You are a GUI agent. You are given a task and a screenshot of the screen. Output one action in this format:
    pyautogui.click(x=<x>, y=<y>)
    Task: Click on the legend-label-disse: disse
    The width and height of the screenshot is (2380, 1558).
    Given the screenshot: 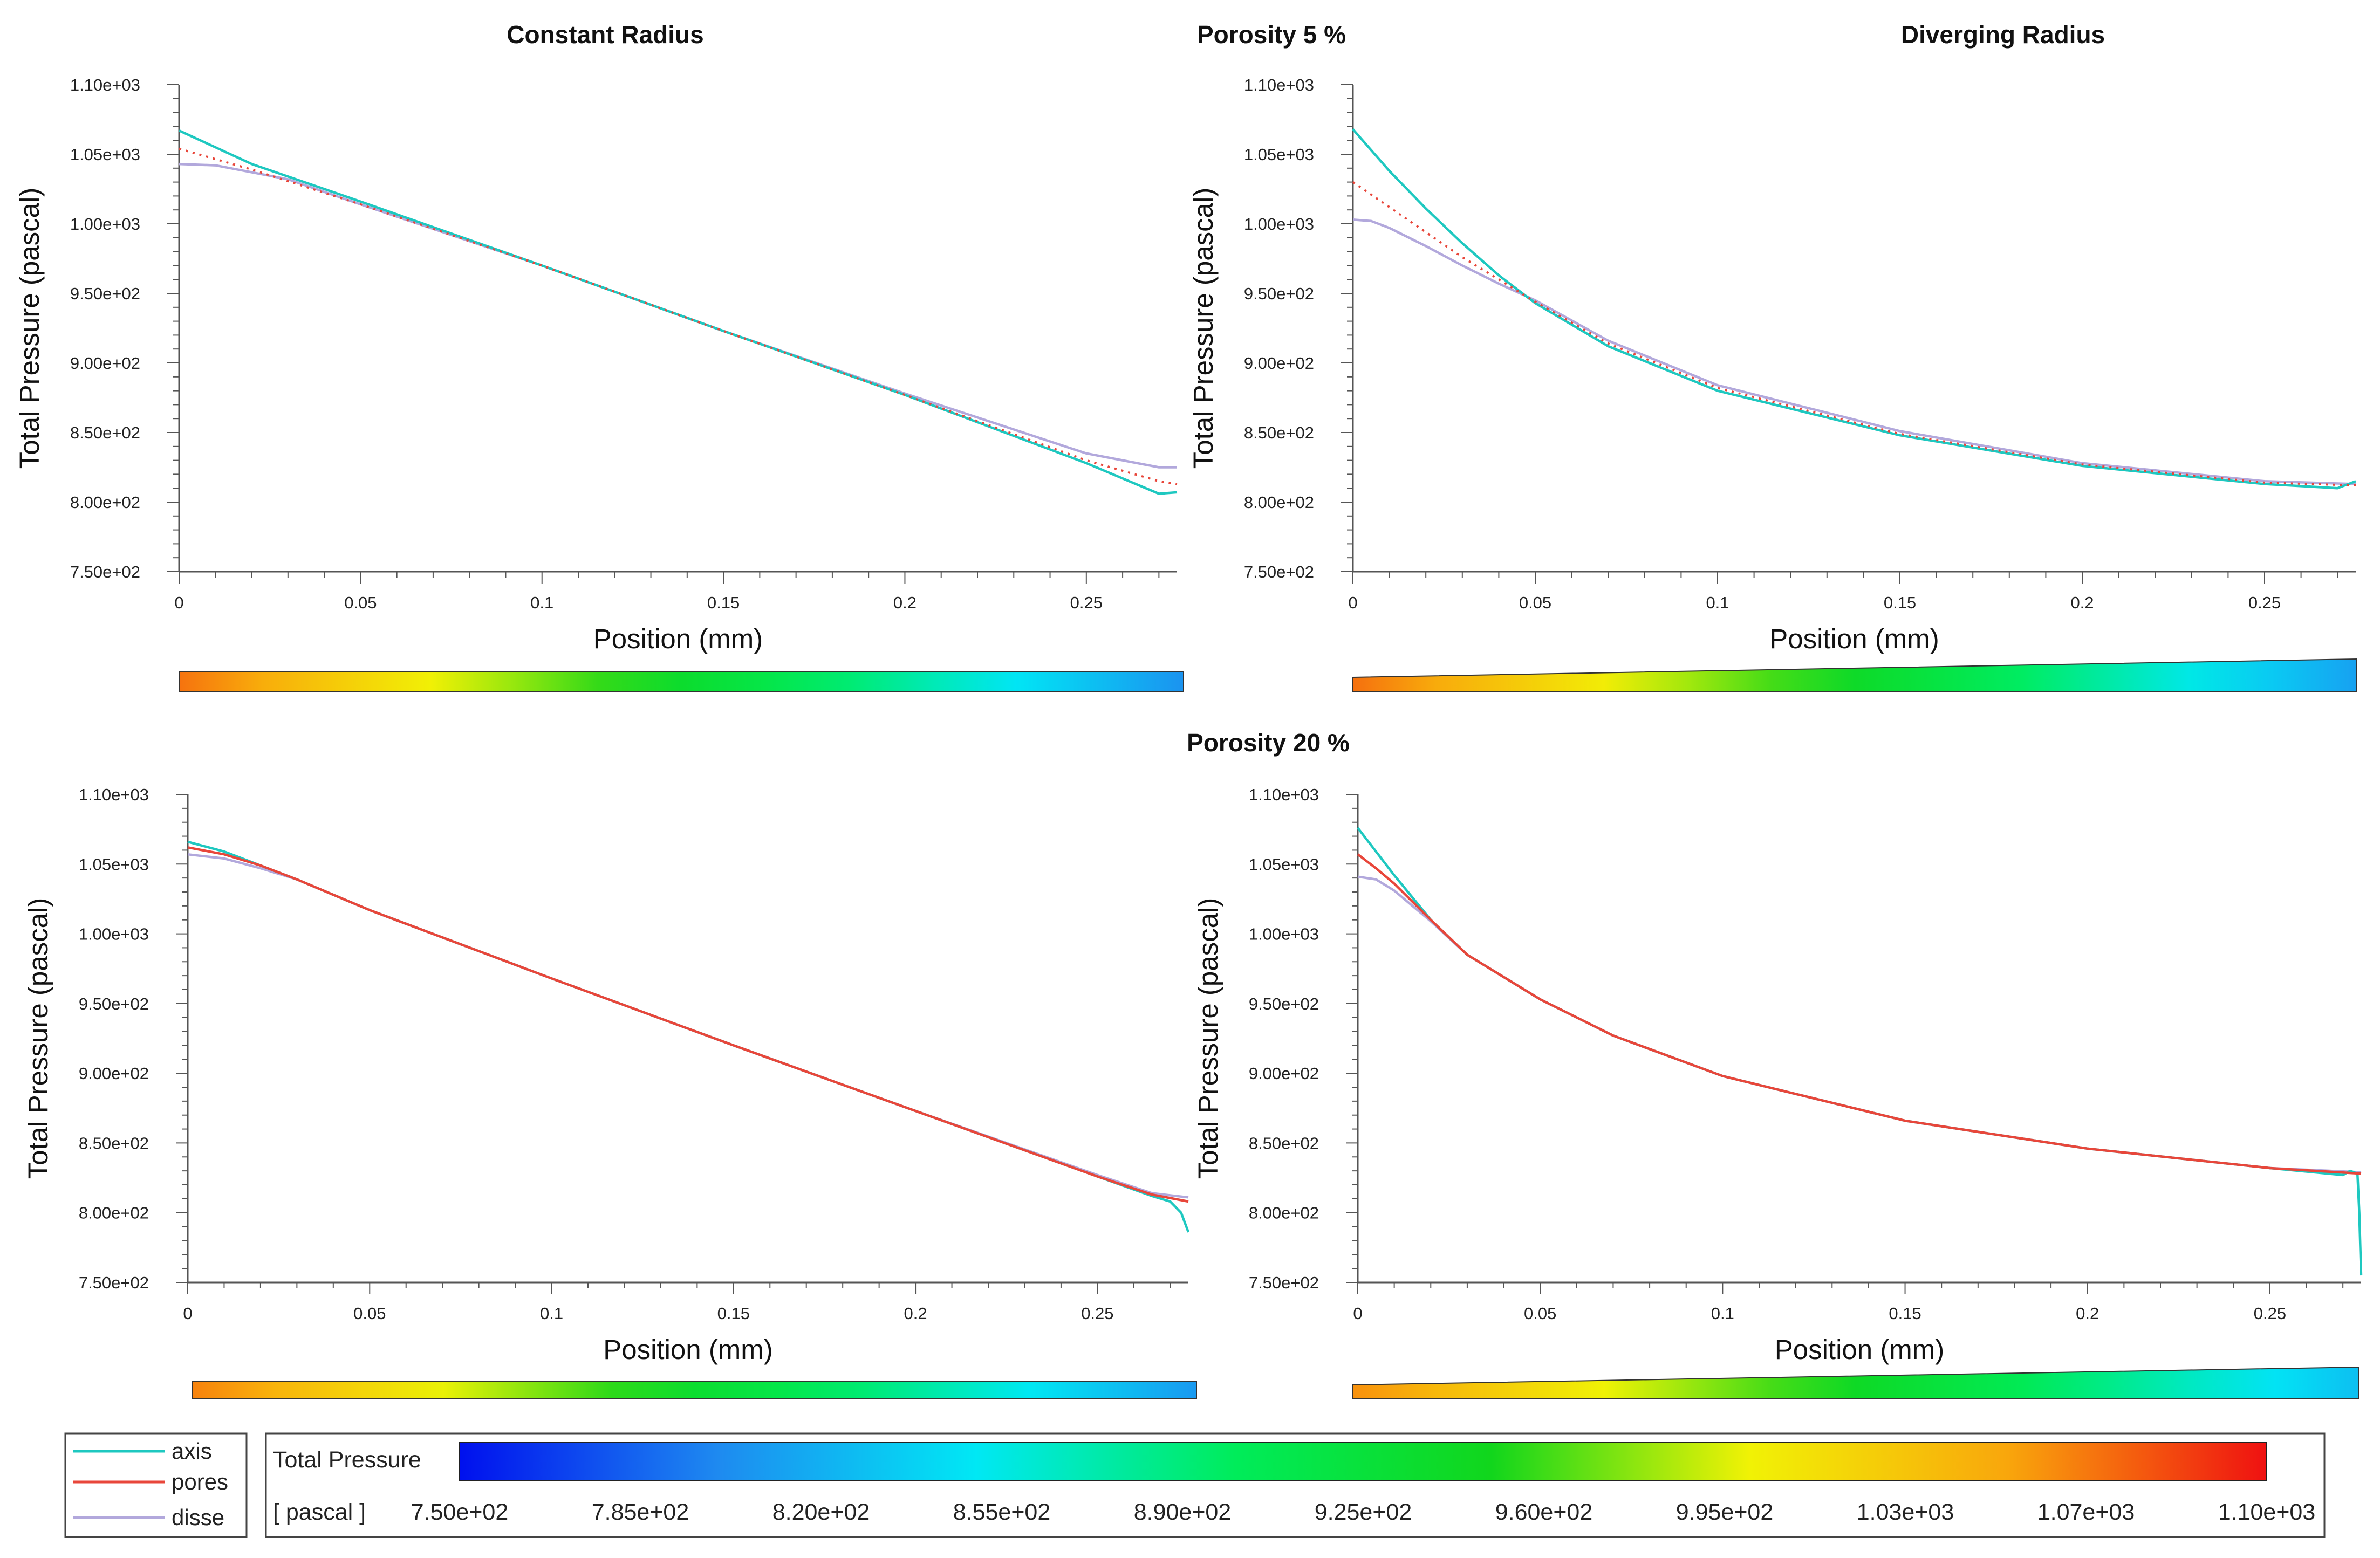 What is the action you would take?
    pyautogui.click(x=198, y=1517)
    